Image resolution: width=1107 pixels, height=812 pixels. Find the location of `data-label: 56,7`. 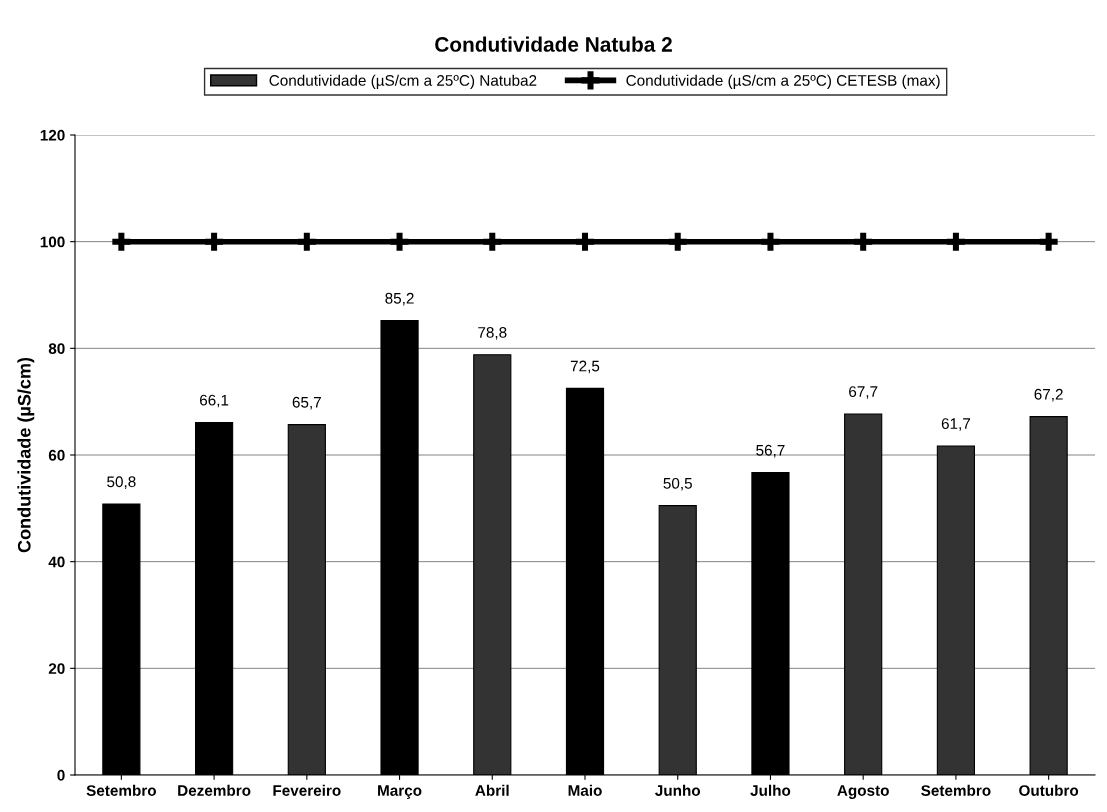

data-label: 56,7 is located at coordinates (770, 451).